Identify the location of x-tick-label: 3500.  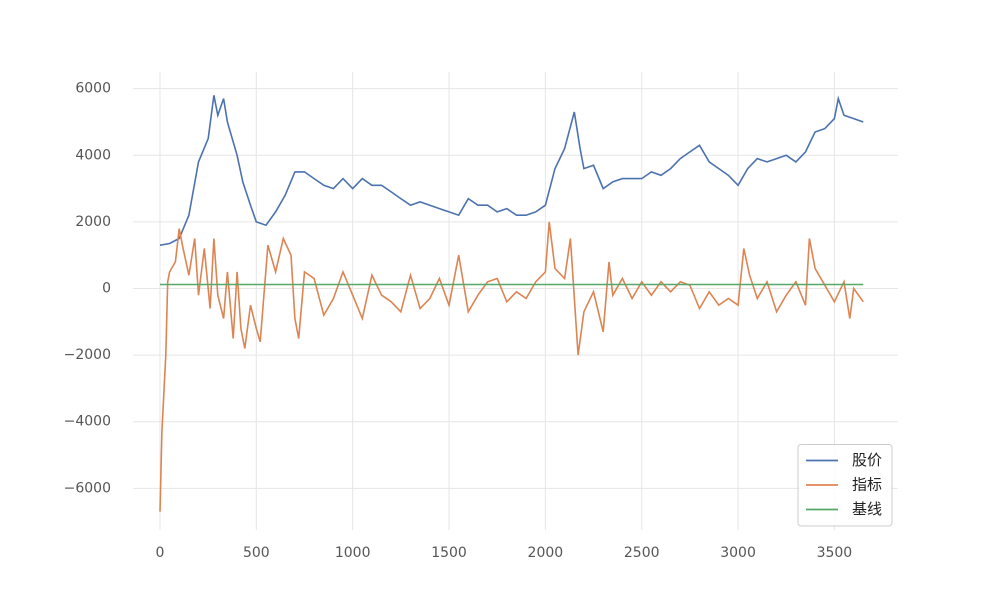
(835, 553).